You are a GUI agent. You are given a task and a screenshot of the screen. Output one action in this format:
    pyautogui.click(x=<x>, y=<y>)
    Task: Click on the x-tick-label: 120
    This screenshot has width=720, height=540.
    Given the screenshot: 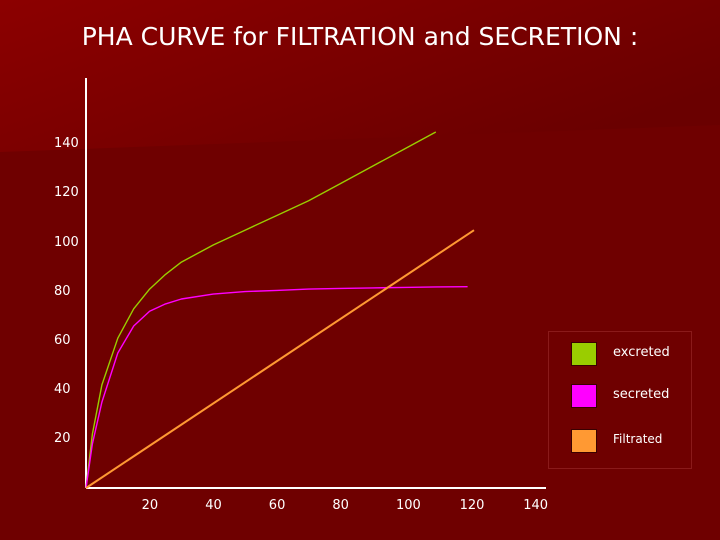 What is the action you would take?
    pyautogui.click(x=472, y=505)
    